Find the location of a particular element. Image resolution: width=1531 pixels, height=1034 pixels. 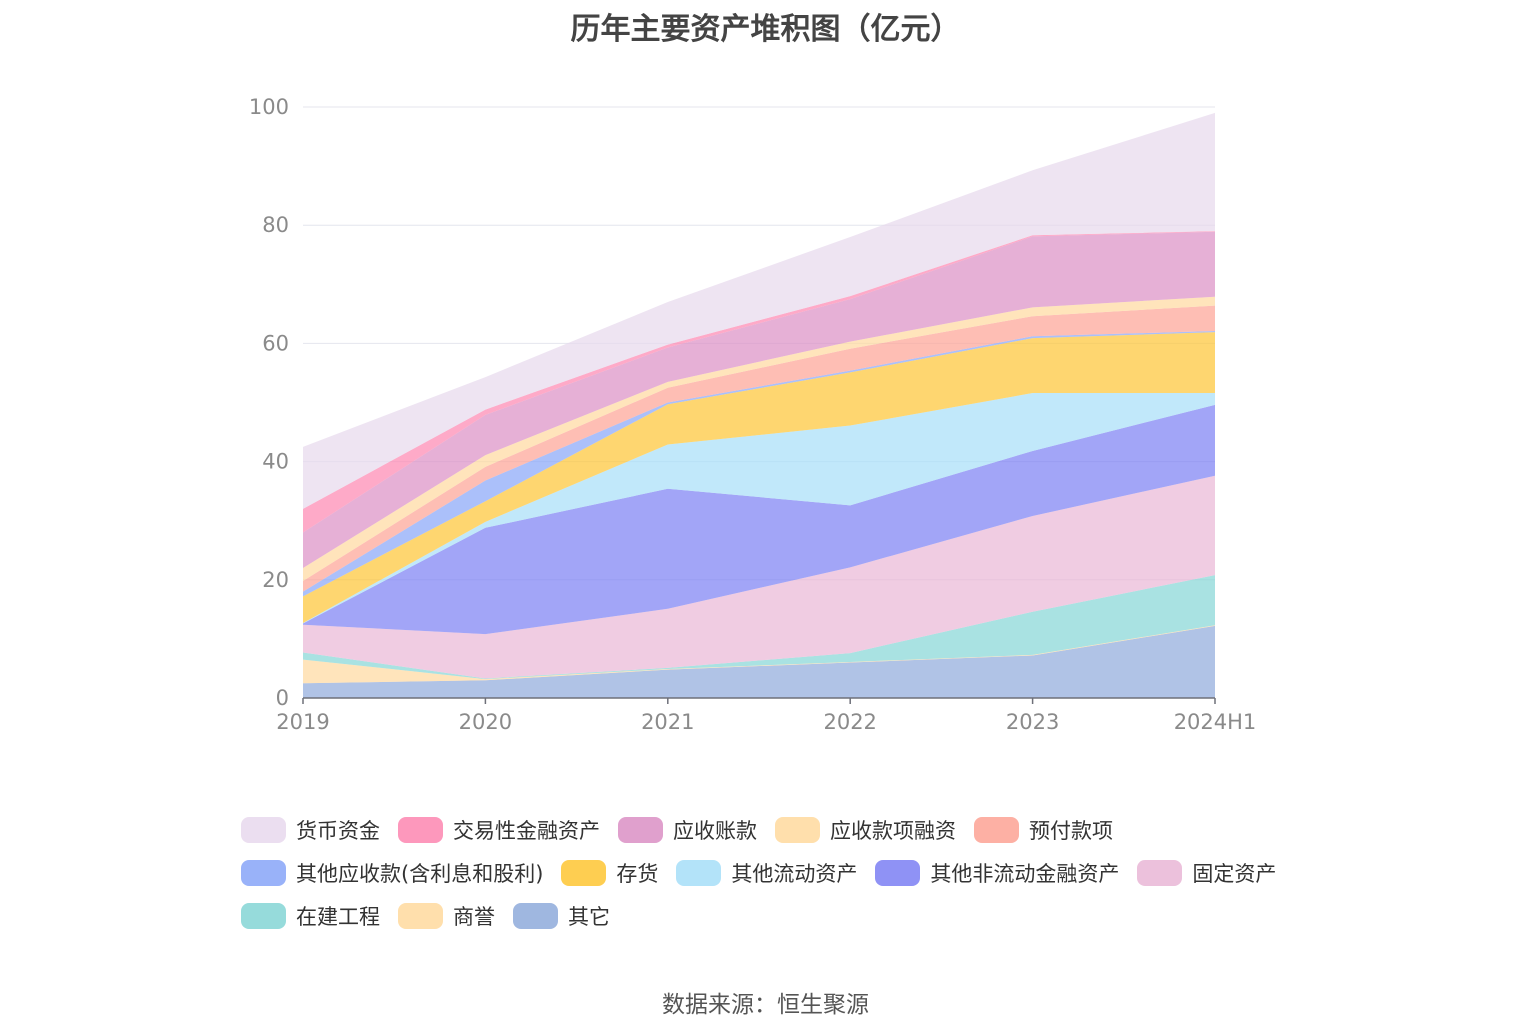

y-tick-label: 40 is located at coordinates (275, 462).